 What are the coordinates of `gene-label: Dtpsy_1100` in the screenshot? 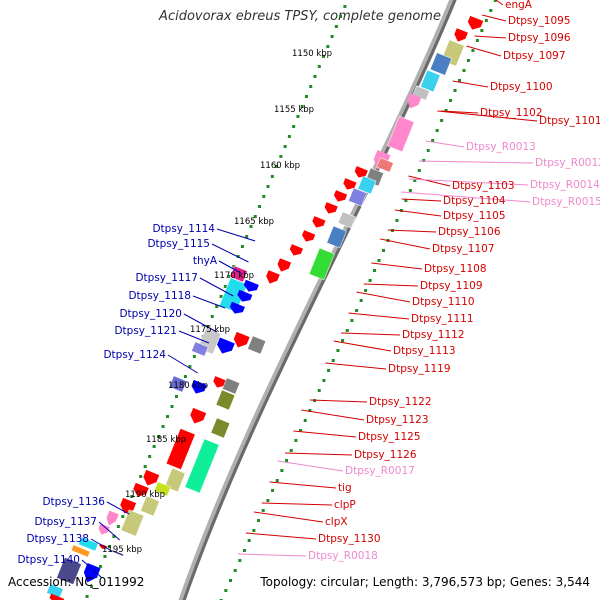 It's located at (521, 87).